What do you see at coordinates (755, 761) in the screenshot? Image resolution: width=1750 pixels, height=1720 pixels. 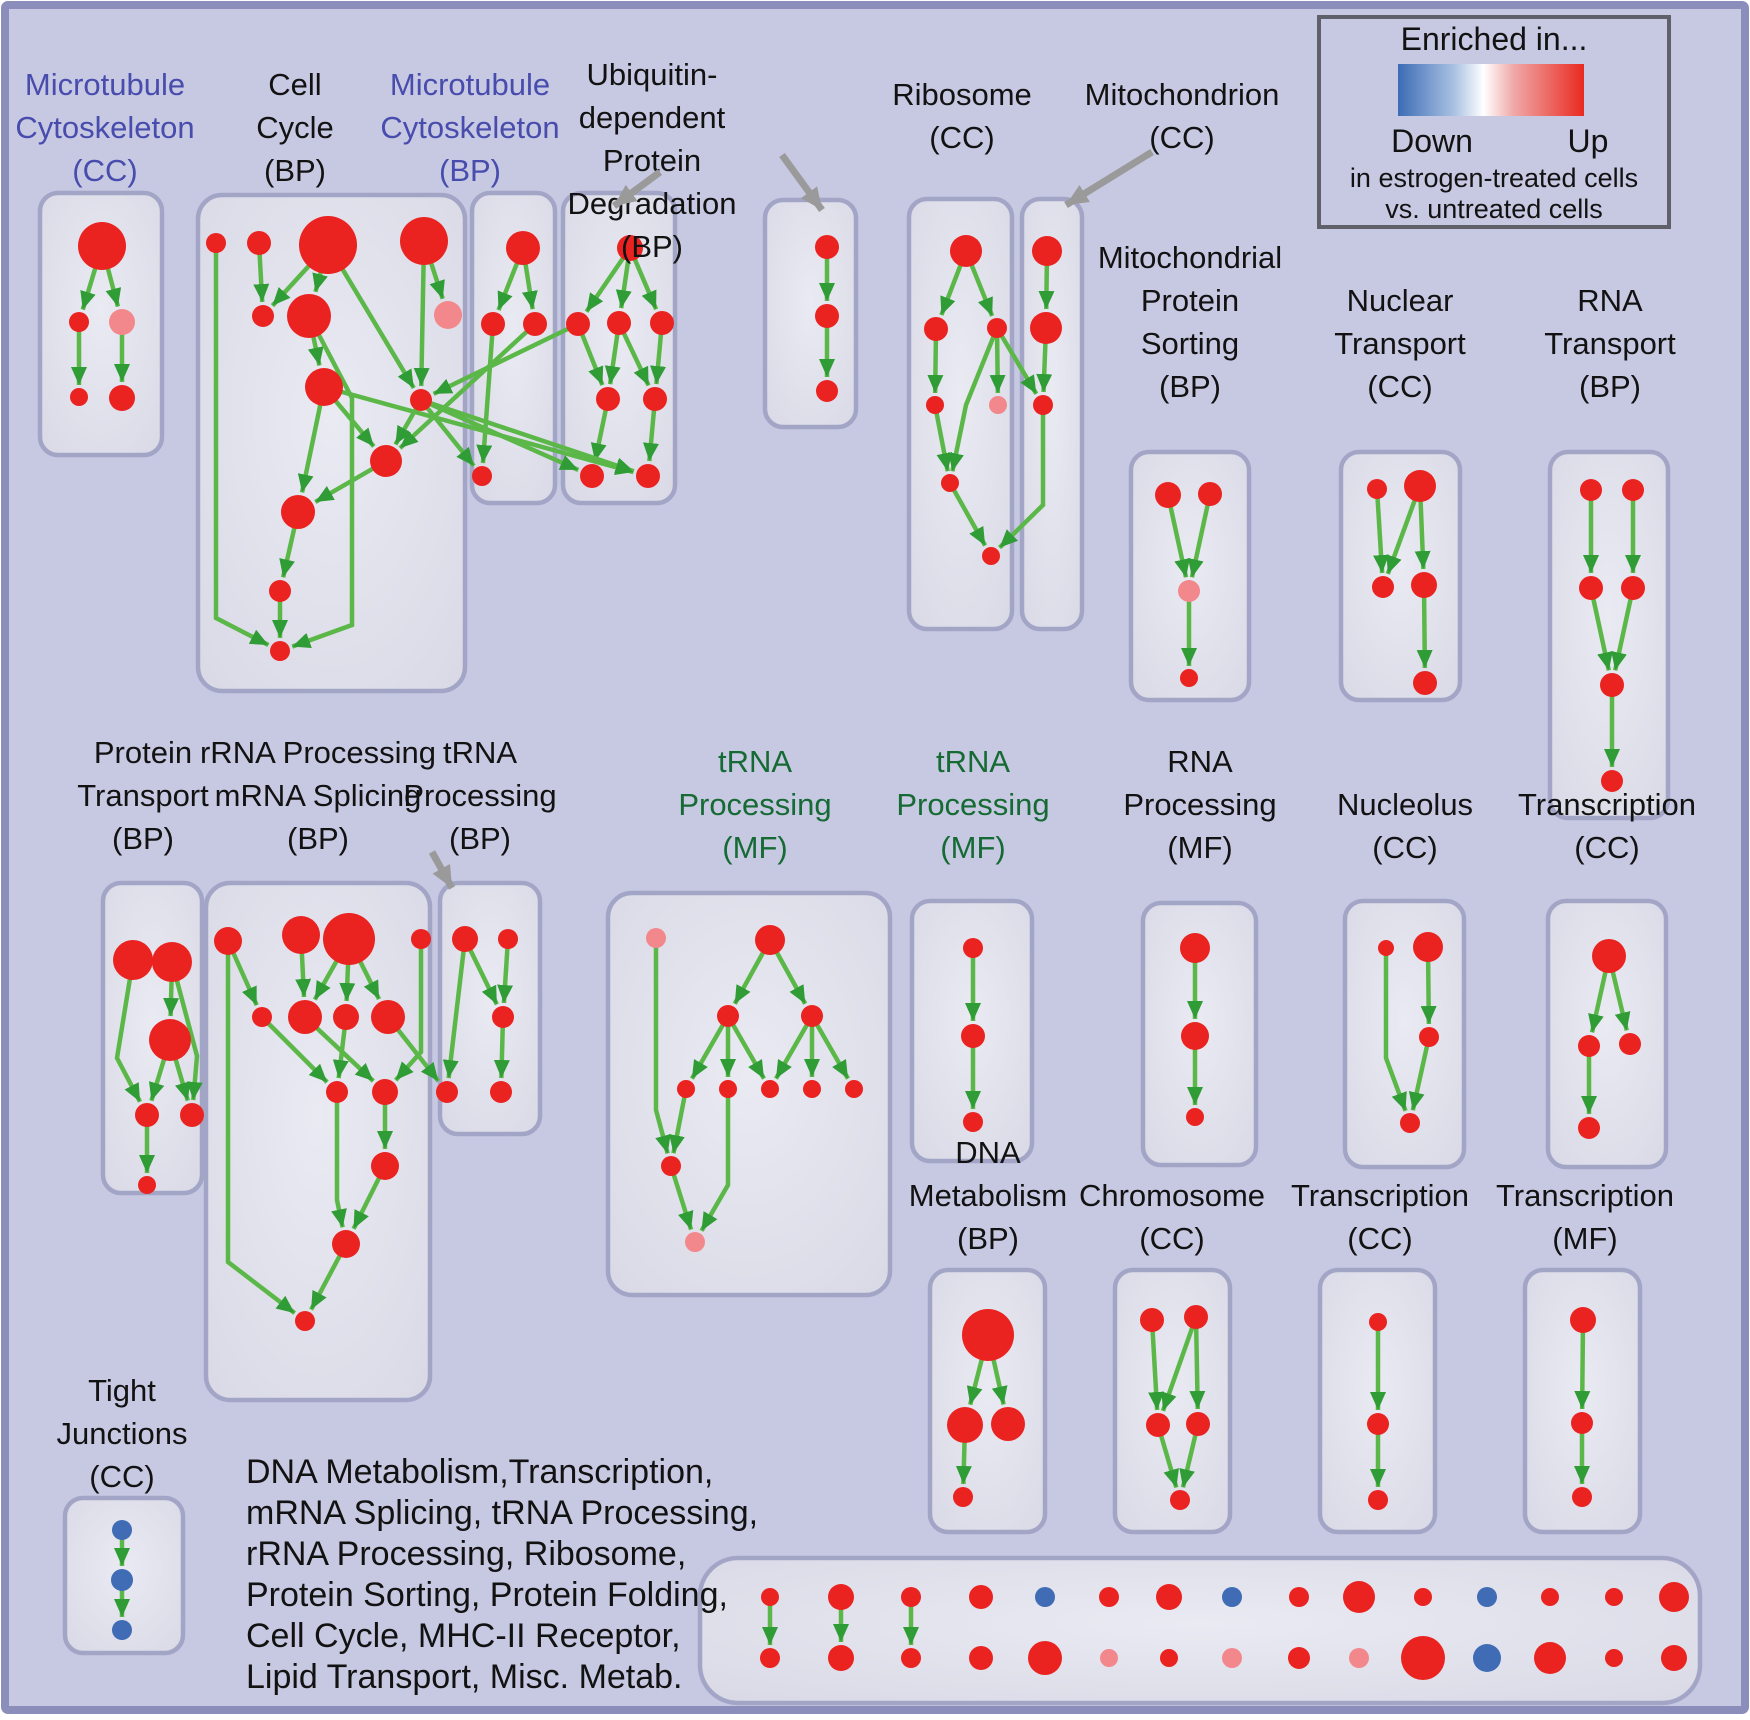 I see `cluster-label-tmf1: tRNA` at bounding box center [755, 761].